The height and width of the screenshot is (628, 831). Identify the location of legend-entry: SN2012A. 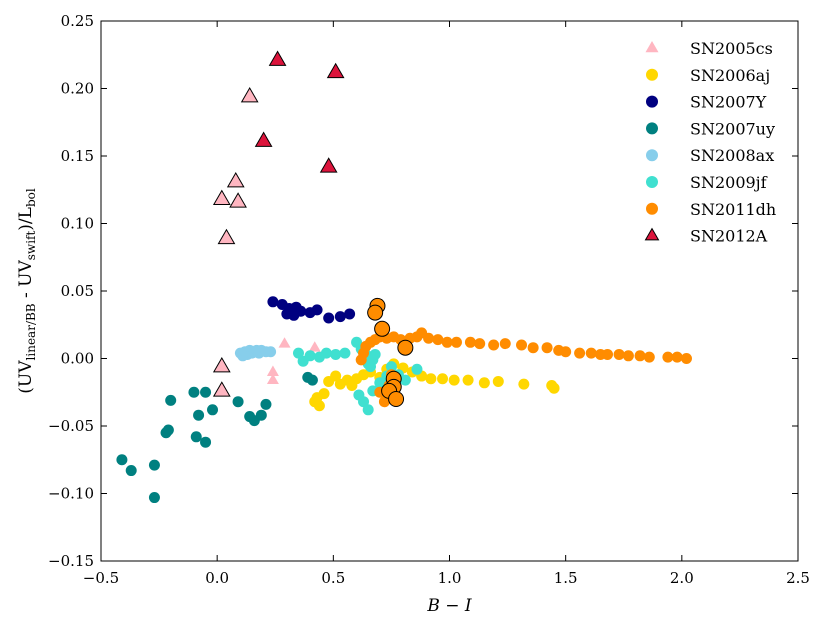
(706, 236).